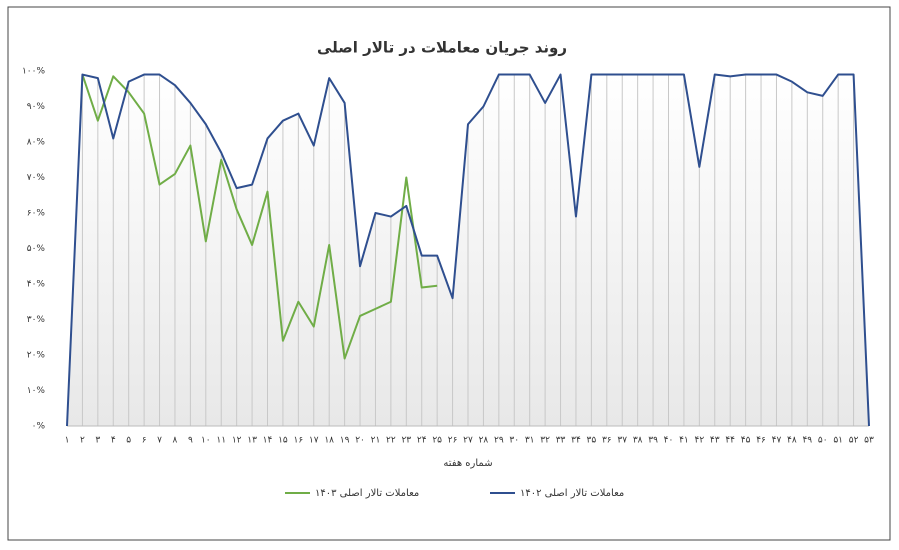 This screenshot has height=550, width=899. What do you see at coordinates (715, 441) in the screenshot?
I see `x-tick-label: ۴۳` at bounding box center [715, 441].